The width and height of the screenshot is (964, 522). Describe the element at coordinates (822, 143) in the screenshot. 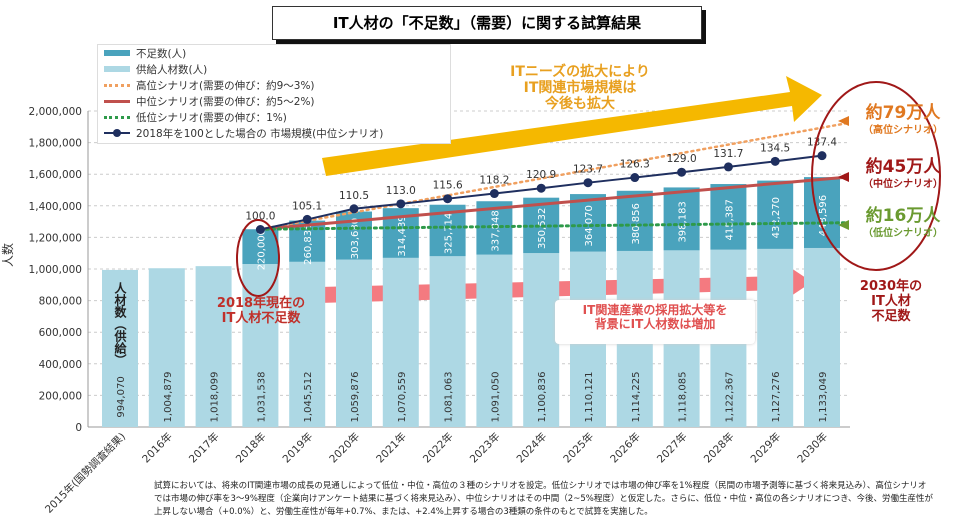

I see `market-index-label: 137.4` at that location.